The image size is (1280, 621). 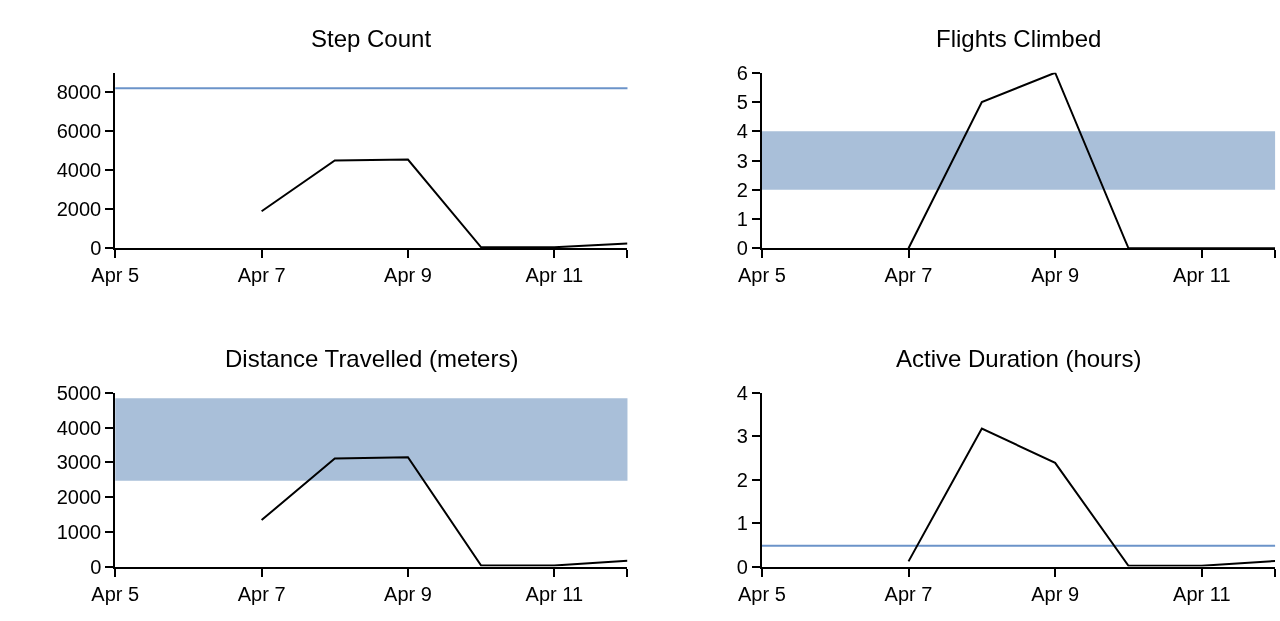 What do you see at coordinates (742, 72) in the screenshot?
I see `y-tick-label: 6` at bounding box center [742, 72].